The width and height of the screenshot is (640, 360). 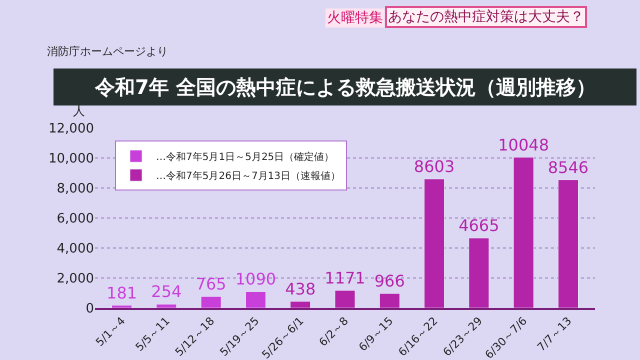 What do you see at coordinates (554, 334) in the screenshot?
I see `x-tick-label: 7/7～13` at bounding box center [554, 334].